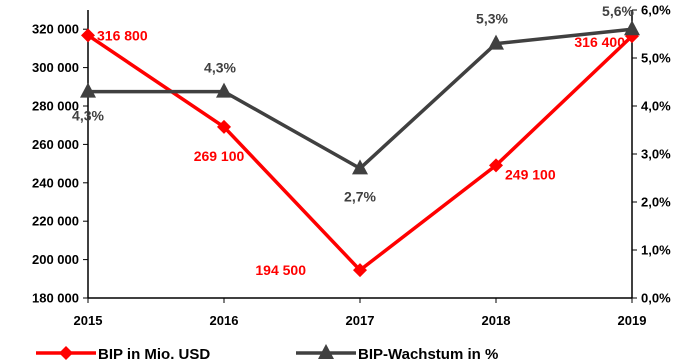  I want to click on y-right-tick-label: 5,0%, so click(656, 58).